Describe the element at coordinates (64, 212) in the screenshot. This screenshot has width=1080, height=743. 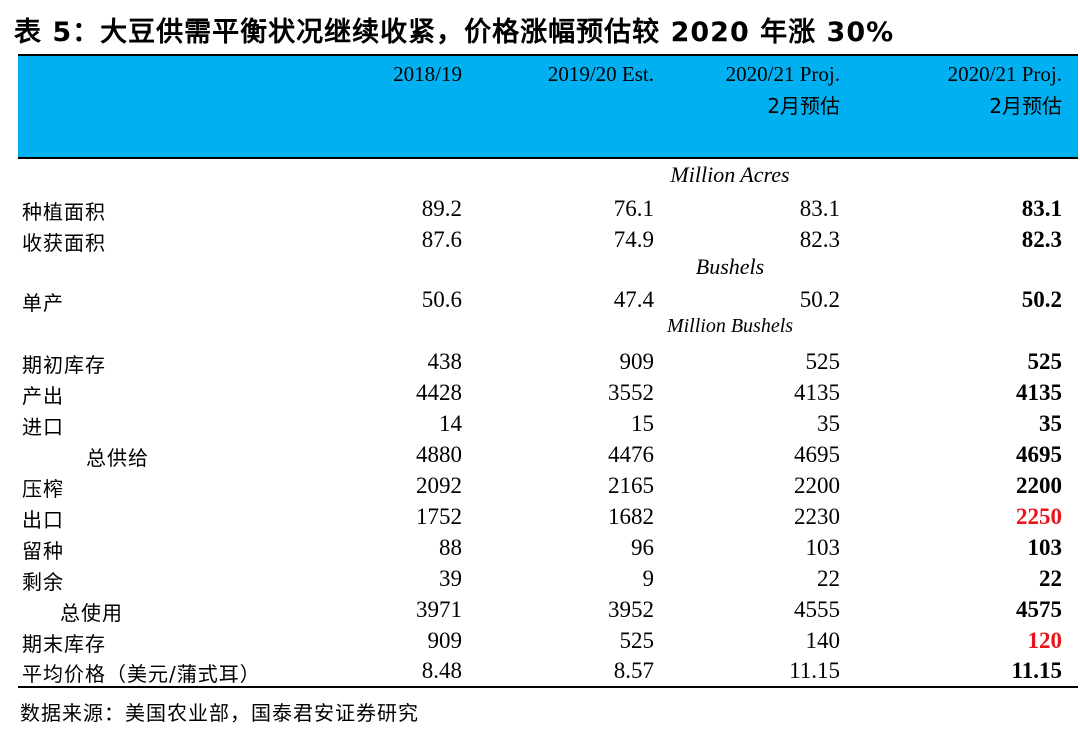
I see `row-label: 种植面积` at that location.